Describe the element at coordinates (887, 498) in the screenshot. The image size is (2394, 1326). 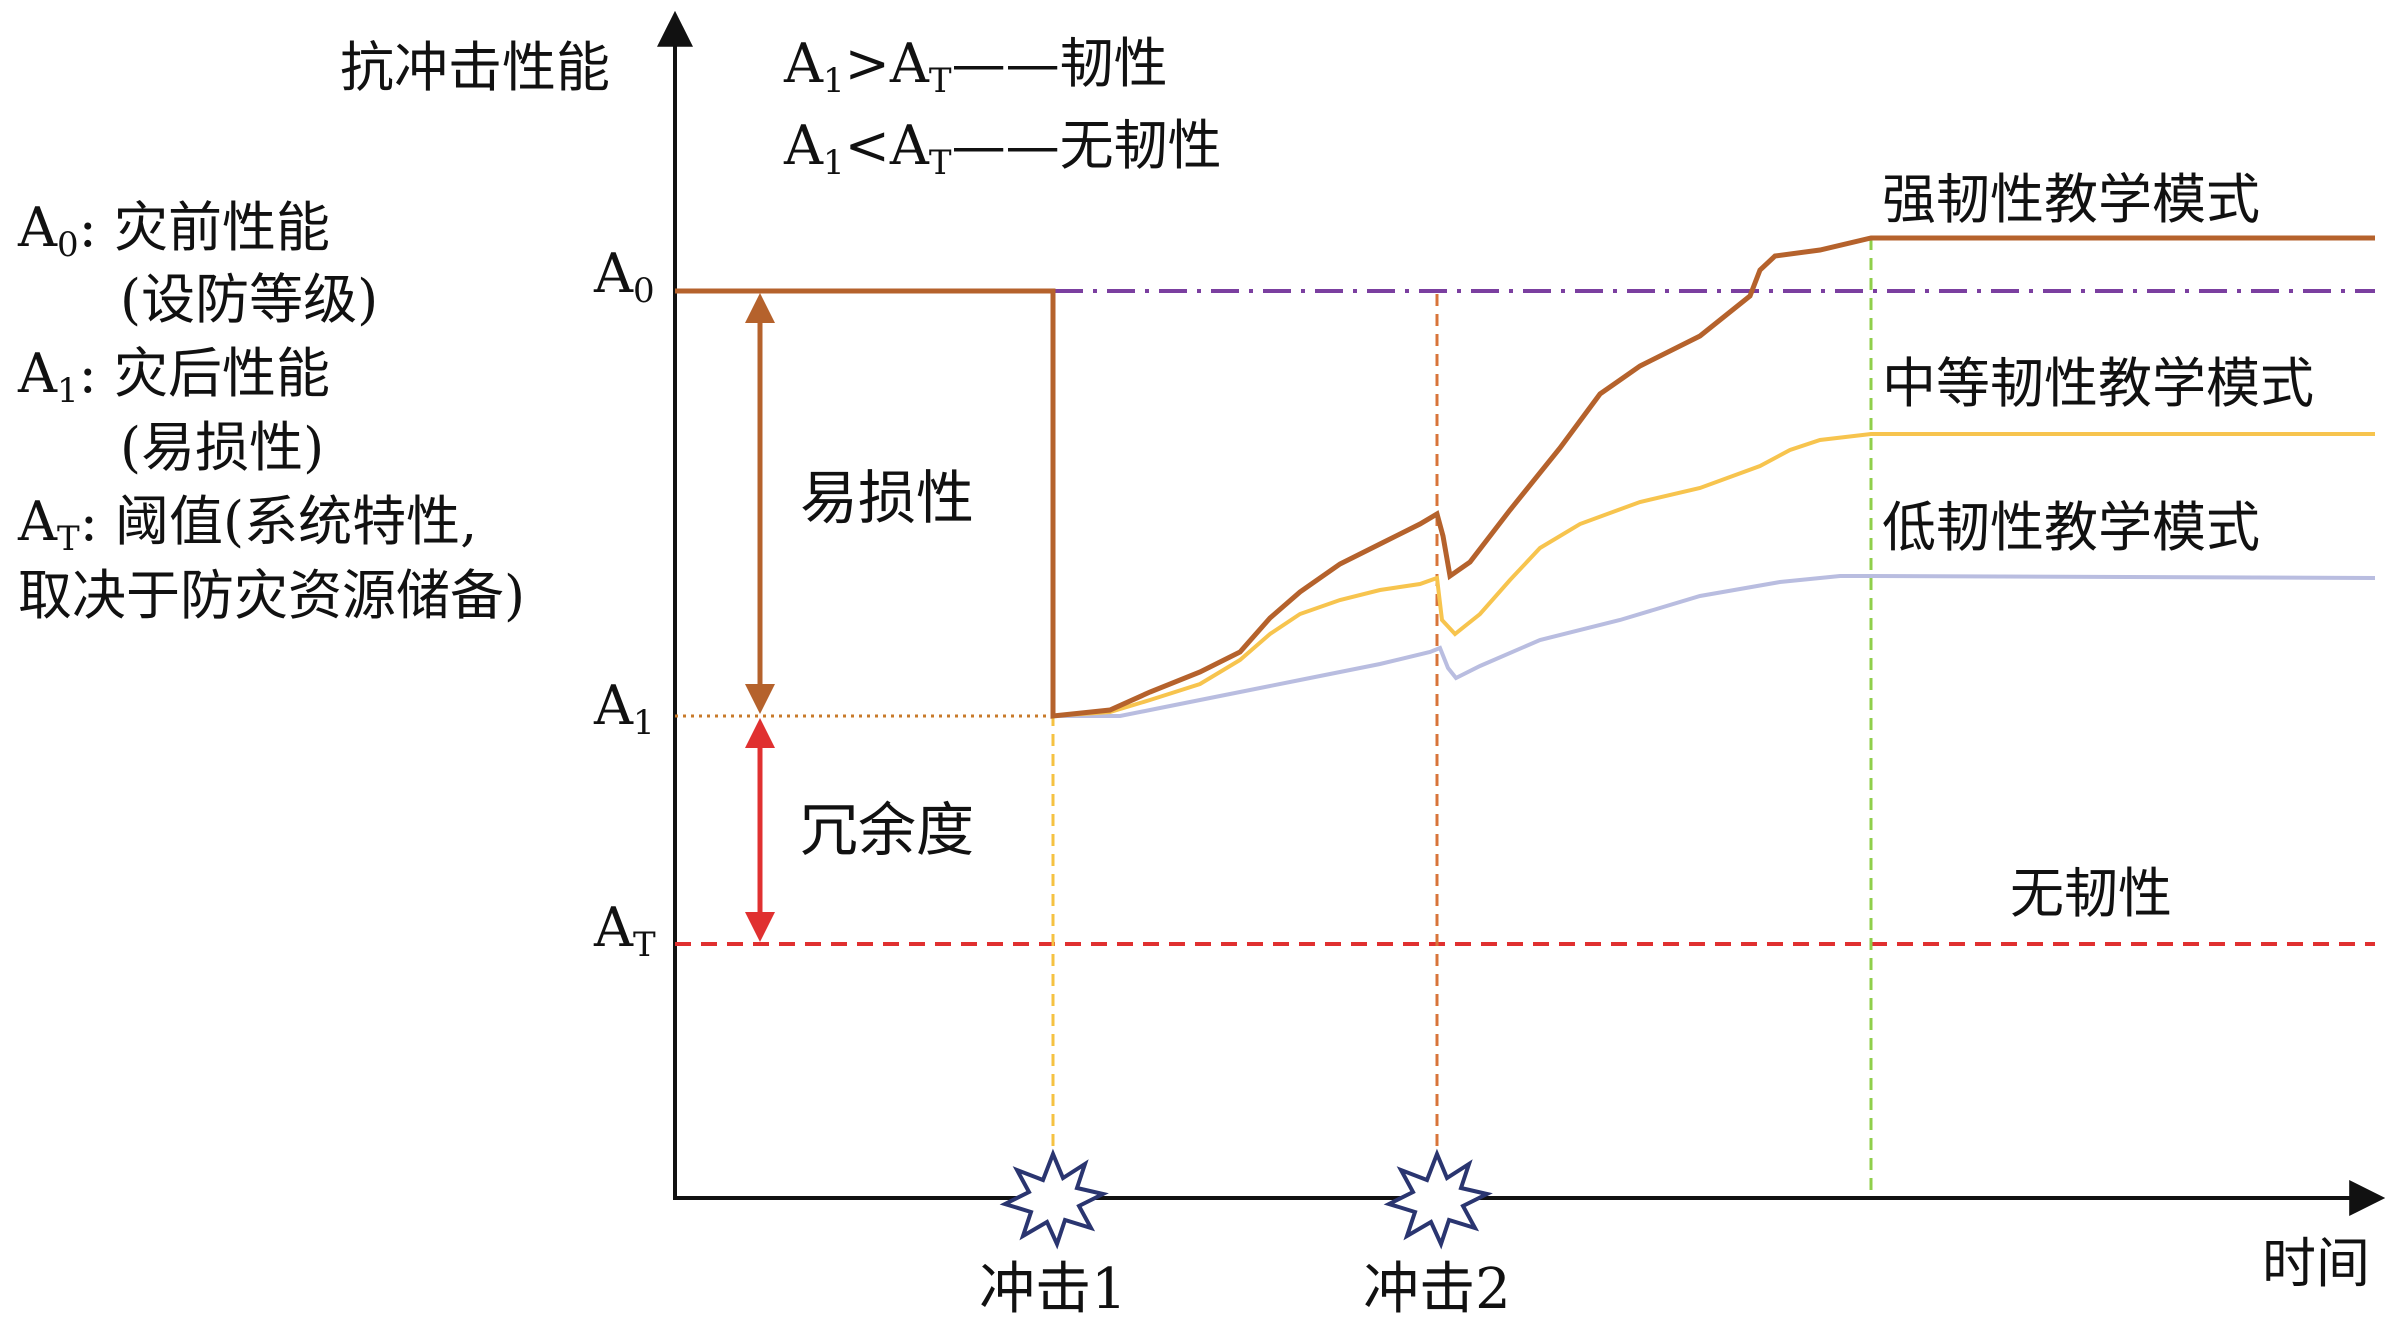
I see `vulnerability-label: 易损性` at that location.